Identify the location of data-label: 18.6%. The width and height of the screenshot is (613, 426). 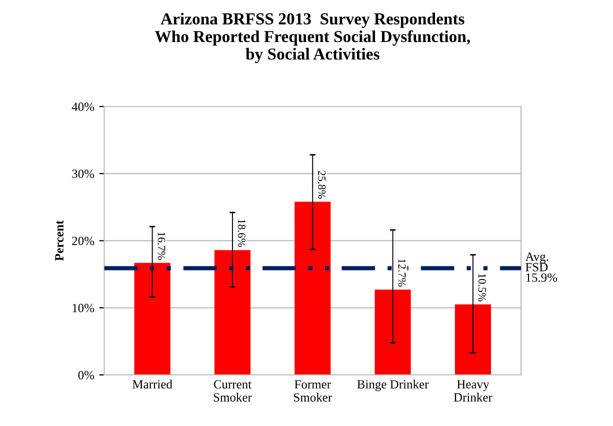
(242, 234).